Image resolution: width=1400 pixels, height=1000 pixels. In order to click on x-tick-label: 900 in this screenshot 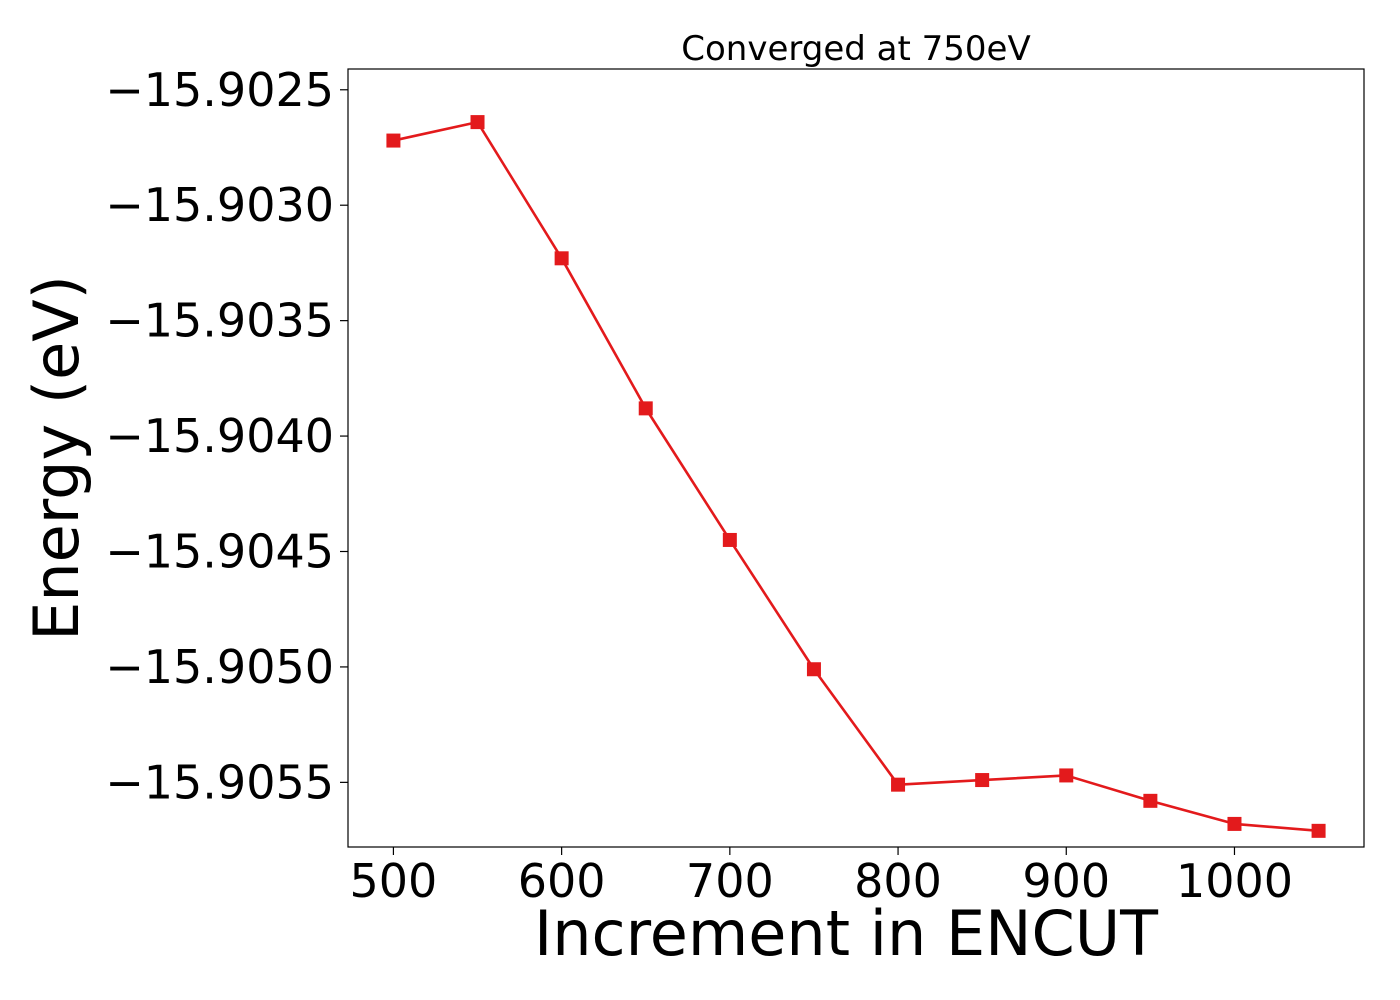, I will do `click(1066, 881)`.